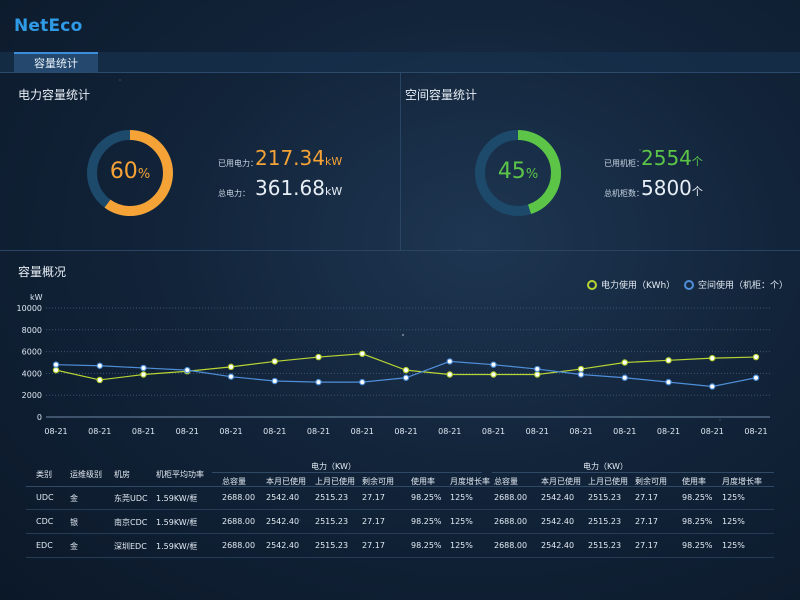 The height and width of the screenshot is (600, 800). Describe the element at coordinates (44, 545) in the screenshot. I see `cell-category: EDC` at that location.